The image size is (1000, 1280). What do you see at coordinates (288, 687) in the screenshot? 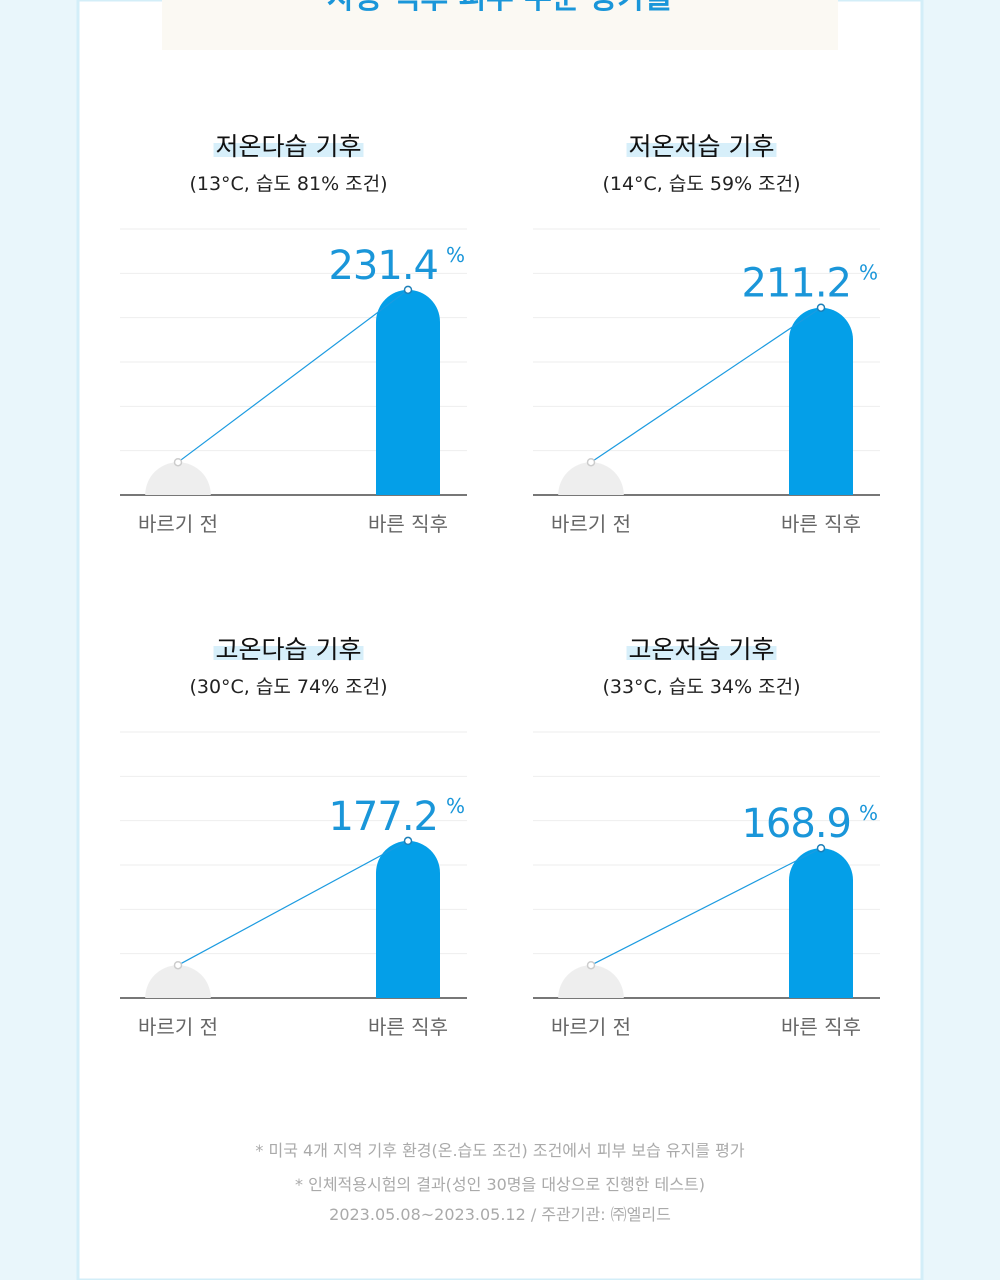
I see `chart-subtitle: (30°C, 습도 74% 조건)` at bounding box center [288, 687].